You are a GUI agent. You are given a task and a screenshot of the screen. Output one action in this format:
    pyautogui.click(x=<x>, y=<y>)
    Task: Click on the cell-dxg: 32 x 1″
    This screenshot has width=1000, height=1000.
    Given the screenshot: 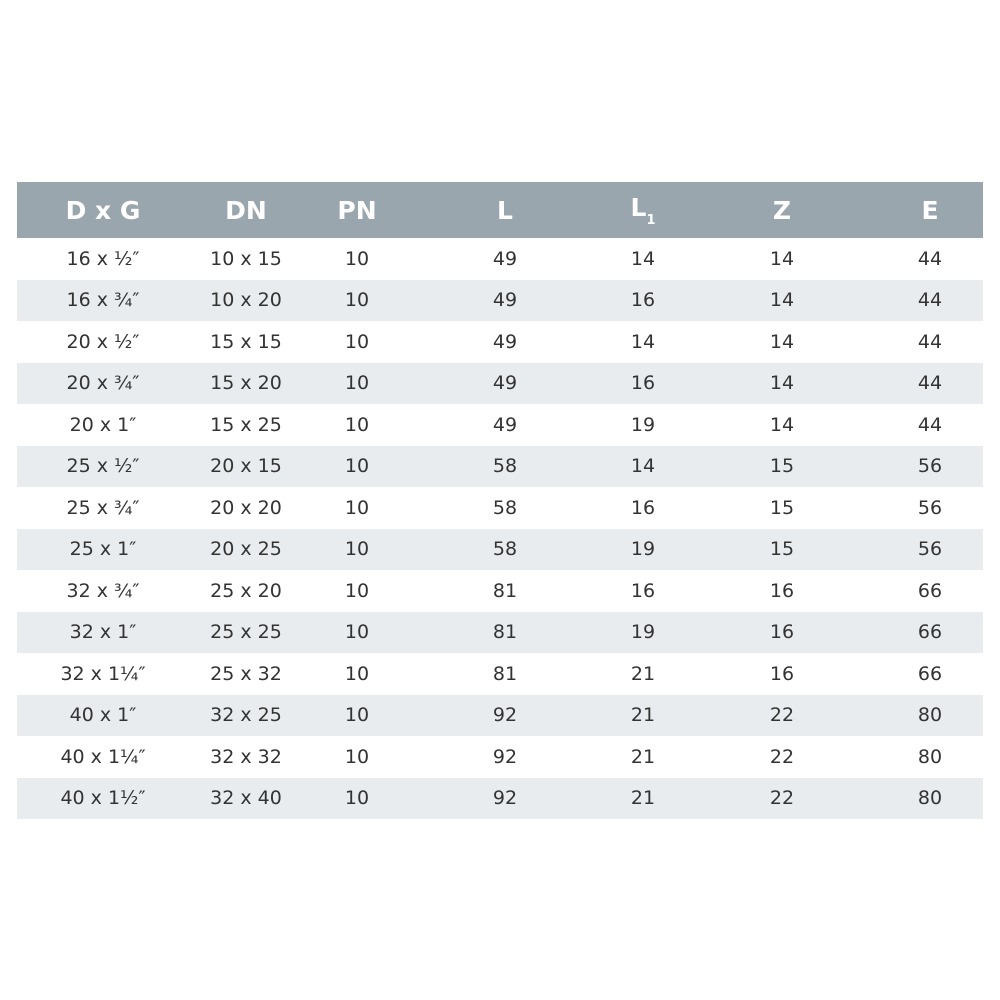 What is the action you would take?
    pyautogui.click(x=103, y=632)
    